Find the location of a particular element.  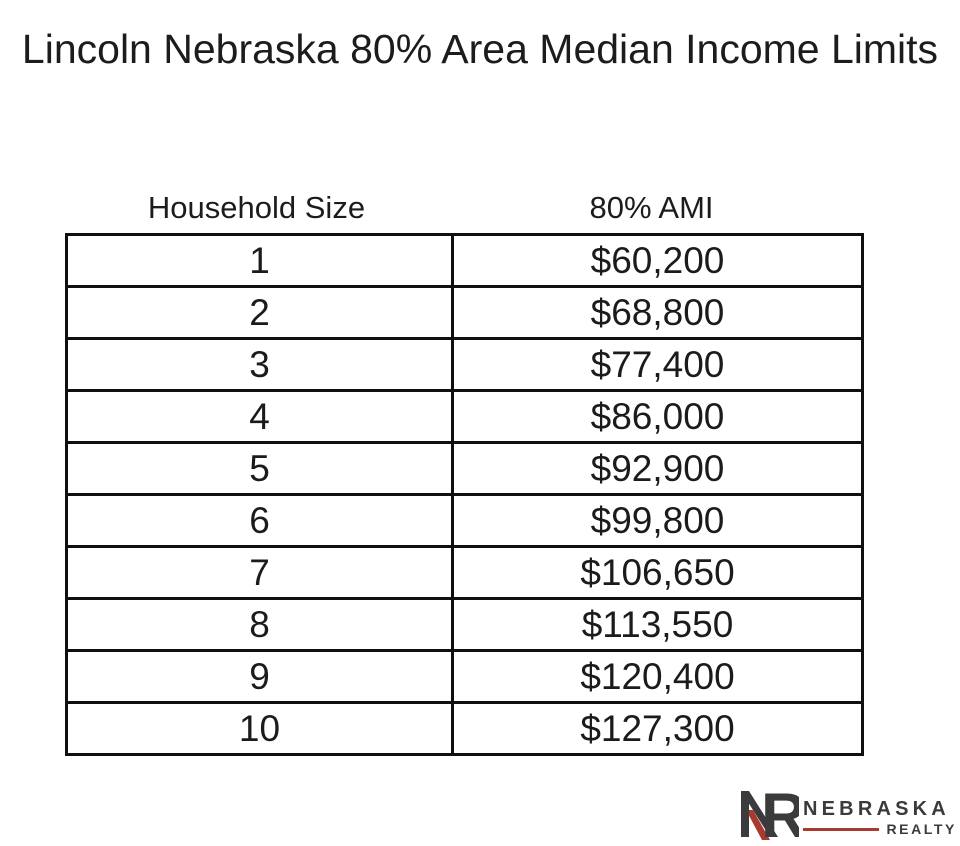

logo-division-name: REALTY is located at coordinates (921, 829).